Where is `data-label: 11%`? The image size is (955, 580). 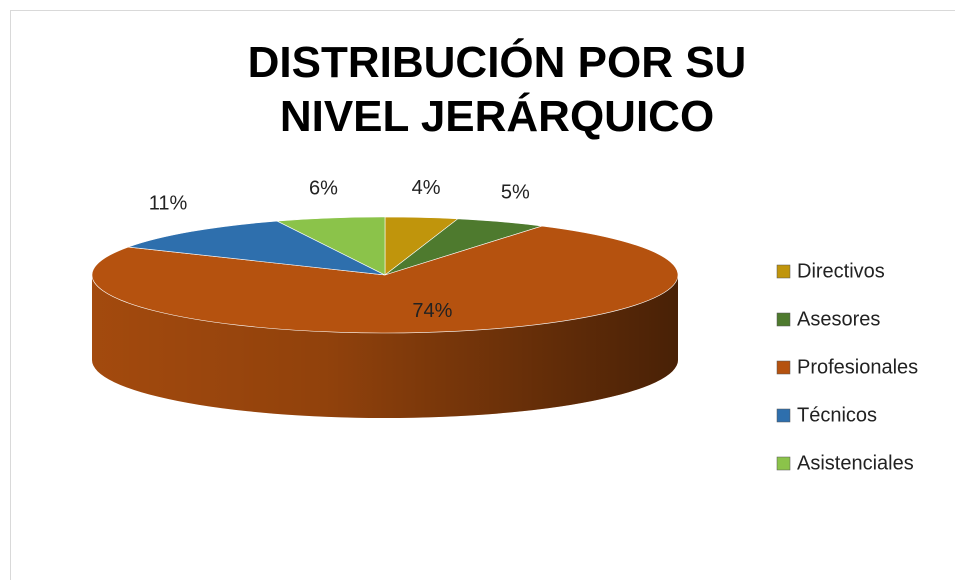 data-label: 11% is located at coordinates (168, 204).